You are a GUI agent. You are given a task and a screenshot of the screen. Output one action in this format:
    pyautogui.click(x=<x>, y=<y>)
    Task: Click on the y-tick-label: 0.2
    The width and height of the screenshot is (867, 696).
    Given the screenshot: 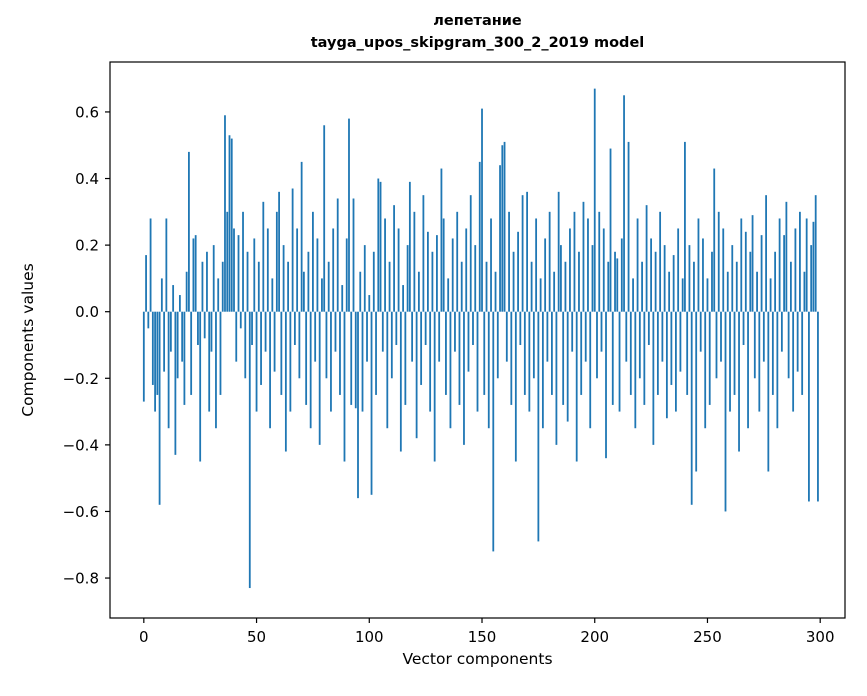 What is the action you would take?
    pyautogui.click(x=87, y=246)
    